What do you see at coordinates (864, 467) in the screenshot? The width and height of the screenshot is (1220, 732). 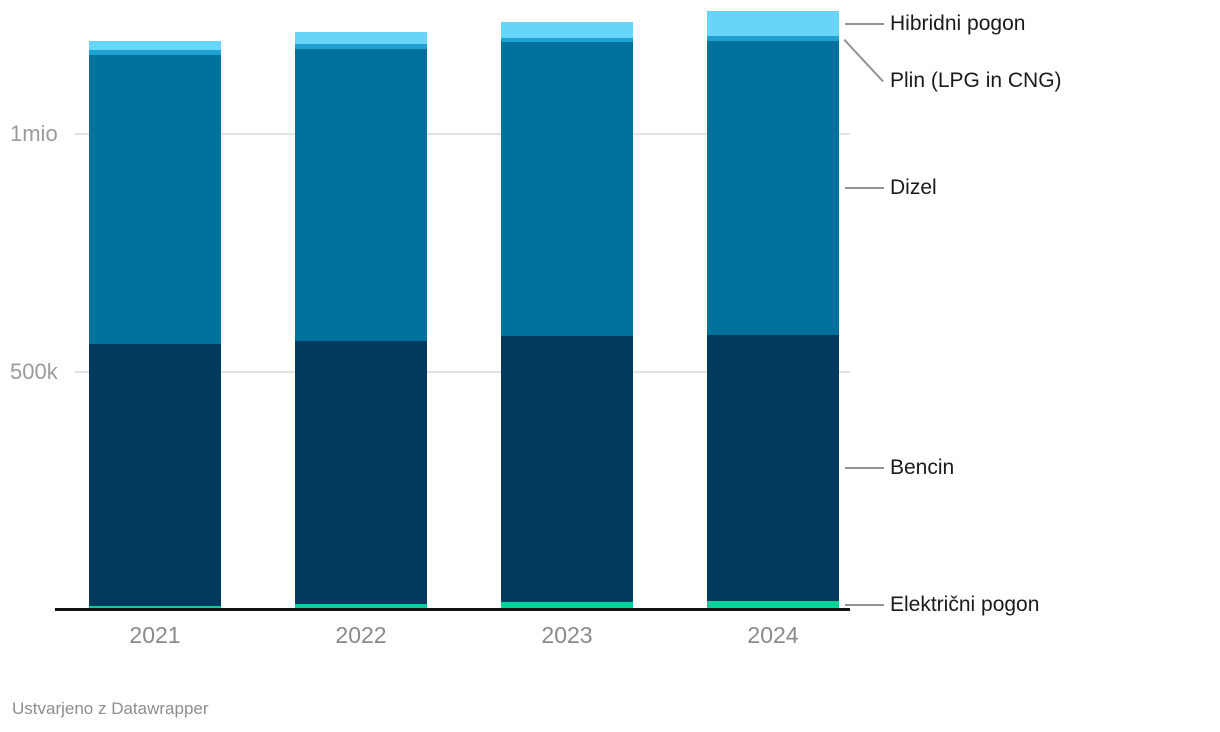 I see `leader-line-bencin` at bounding box center [864, 467].